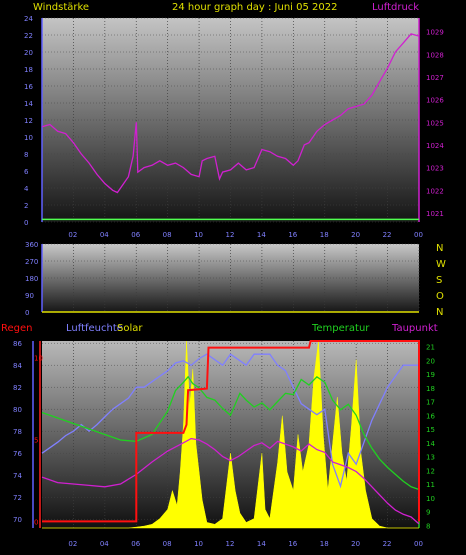 Image resolution: width=466 pixels, height=555 pixels. What do you see at coordinates (28, 138) in the screenshot?
I see `wind-tick-label: 10` at bounding box center [28, 138].